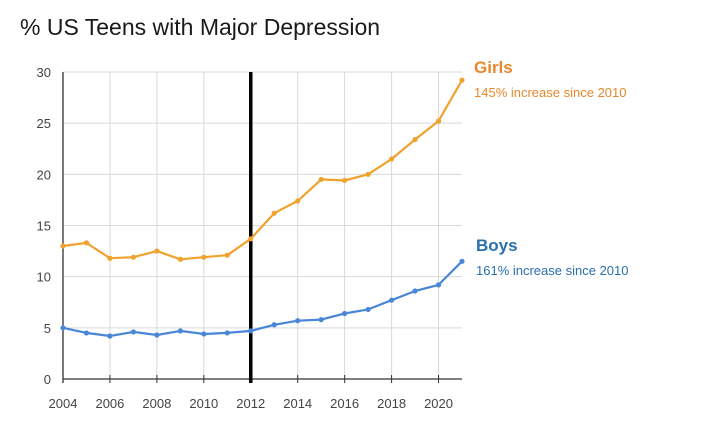  What do you see at coordinates (110, 336) in the screenshot?
I see `data-point-boys-2006` at bounding box center [110, 336].